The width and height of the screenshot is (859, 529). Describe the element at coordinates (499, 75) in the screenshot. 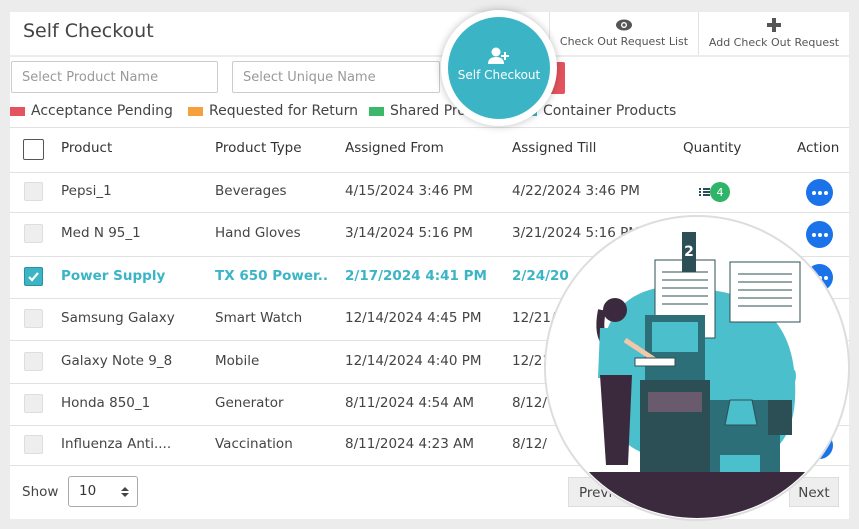

I see `highlight-label: Self Checkout` at that location.